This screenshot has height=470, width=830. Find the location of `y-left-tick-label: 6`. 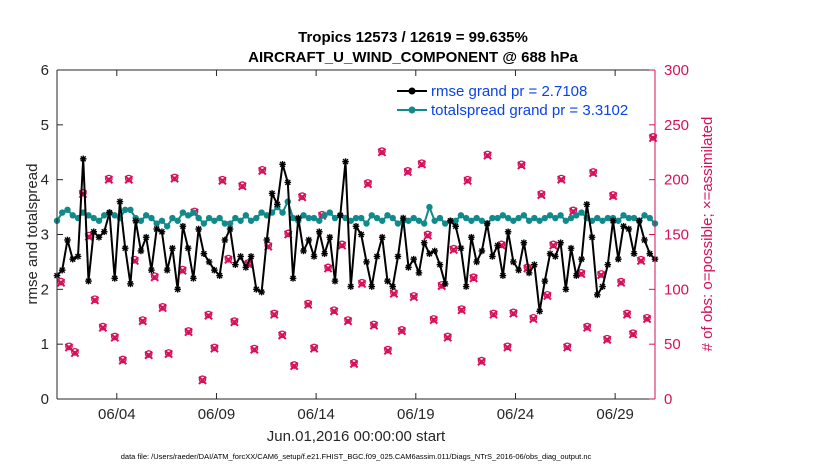

y-left-tick-label: 6 is located at coordinates (45, 70).